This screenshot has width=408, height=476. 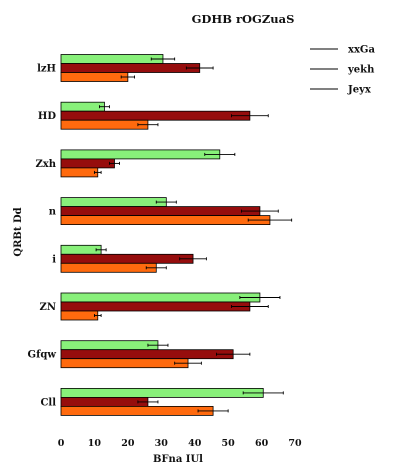 I want to click on y-axis-label: QRBt Dd, so click(x=18, y=231).